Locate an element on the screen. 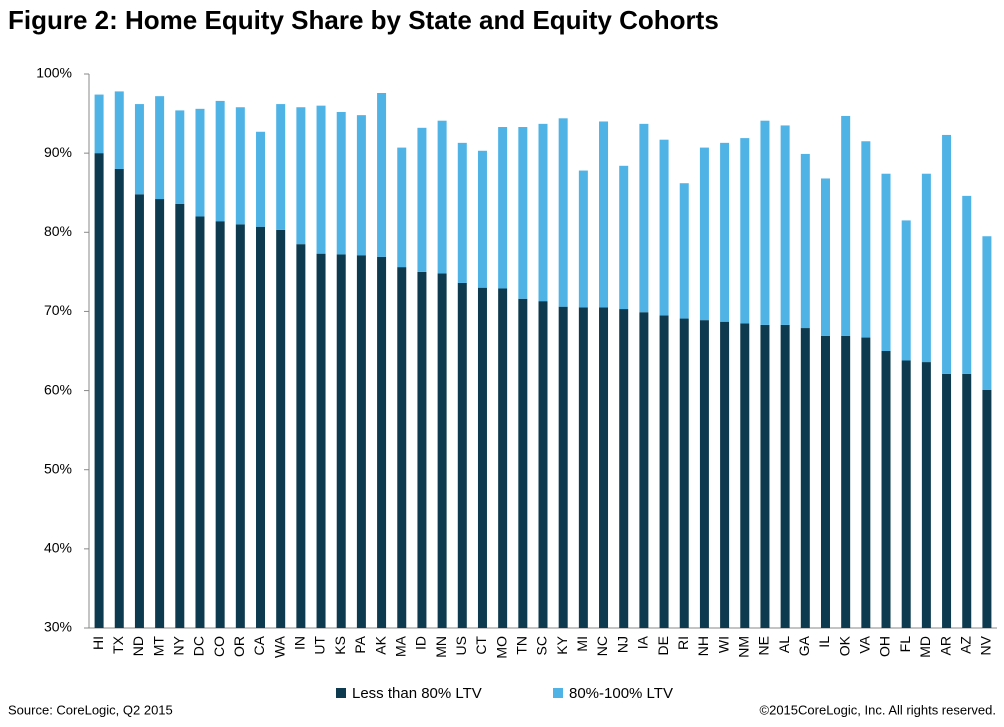 The image size is (1004, 727). x-tick-label: OK is located at coordinates (844, 645).